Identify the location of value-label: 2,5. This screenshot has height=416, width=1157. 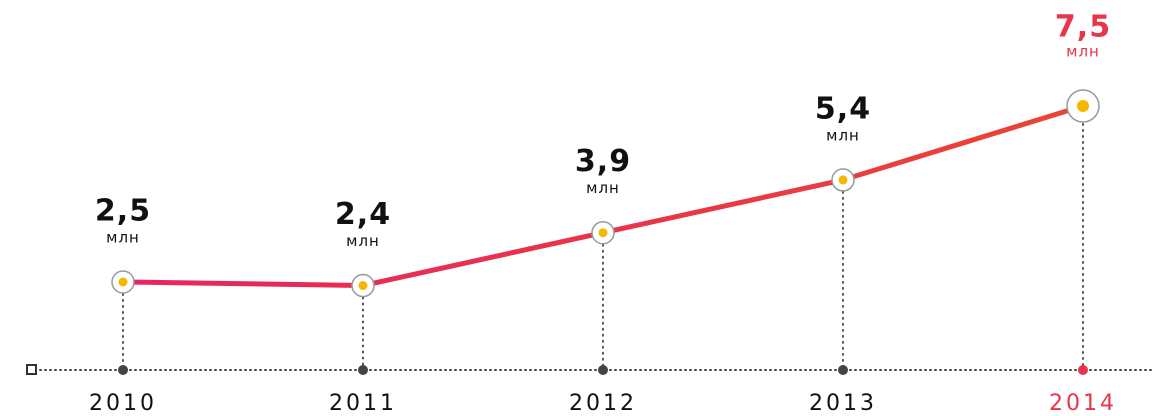
(123, 211).